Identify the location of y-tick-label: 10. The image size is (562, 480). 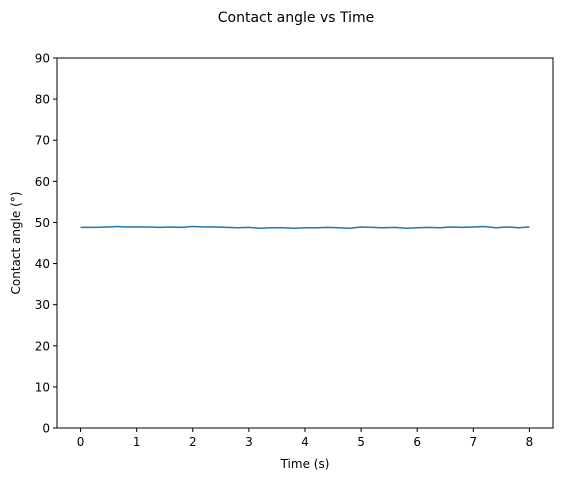
(42, 387).